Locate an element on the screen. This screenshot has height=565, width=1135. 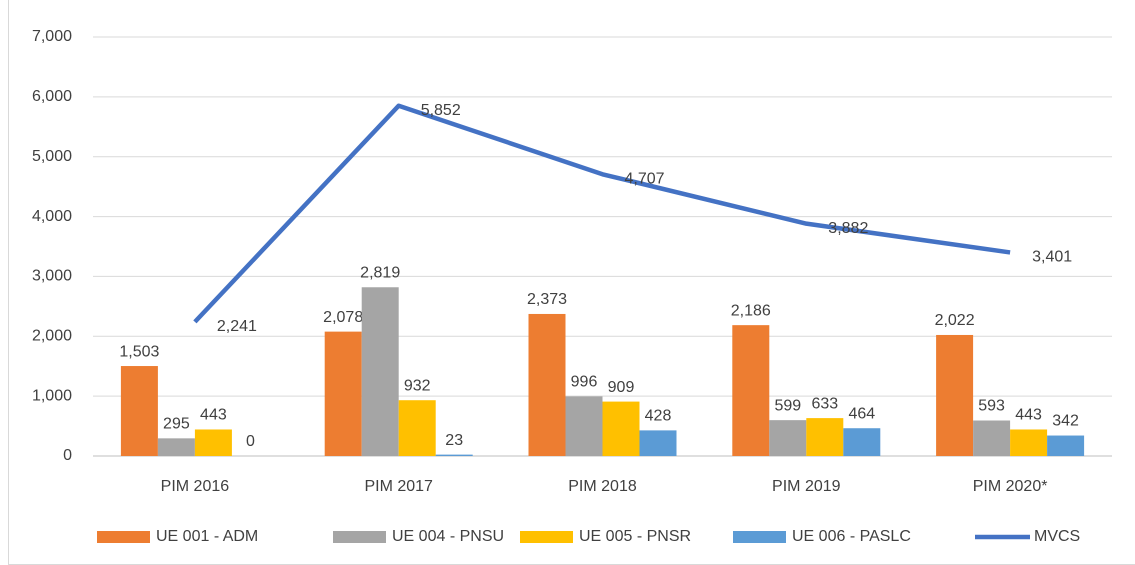
legend-label: UE 001 - ADM is located at coordinates (207, 536).